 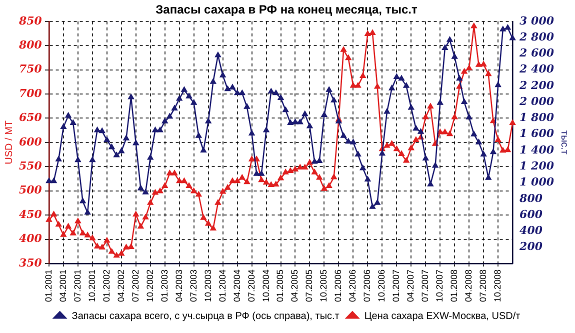 What do you see at coordinates (164, 285) in the screenshot?
I see `x-tick-label: 01.2003` at bounding box center [164, 285].